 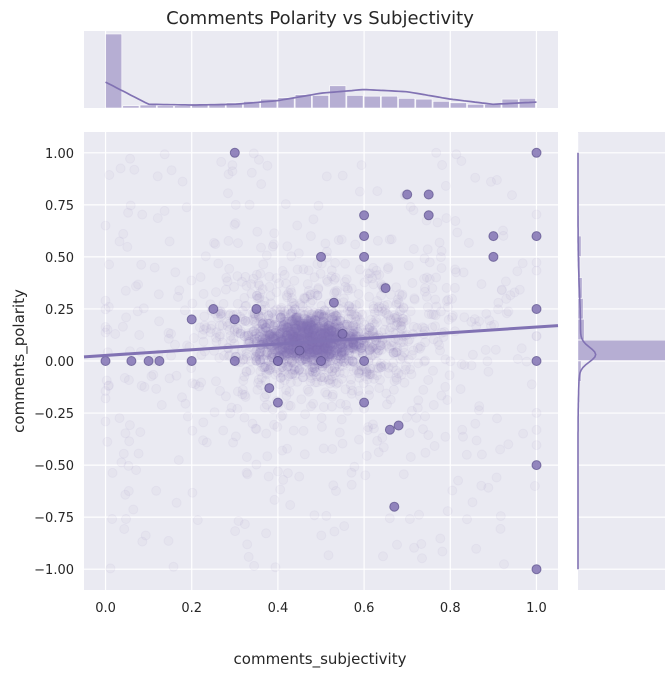 What do you see at coordinates (441, 105) in the screenshot?
I see `top-hist-bar` at bounding box center [441, 105].